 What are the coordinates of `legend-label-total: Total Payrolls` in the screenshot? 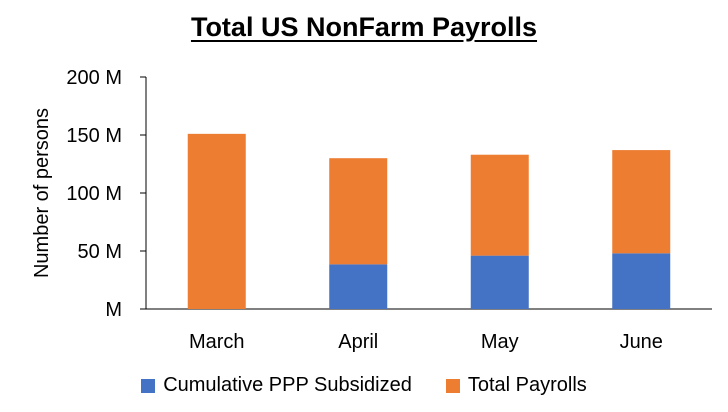 It's located at (527, 385).